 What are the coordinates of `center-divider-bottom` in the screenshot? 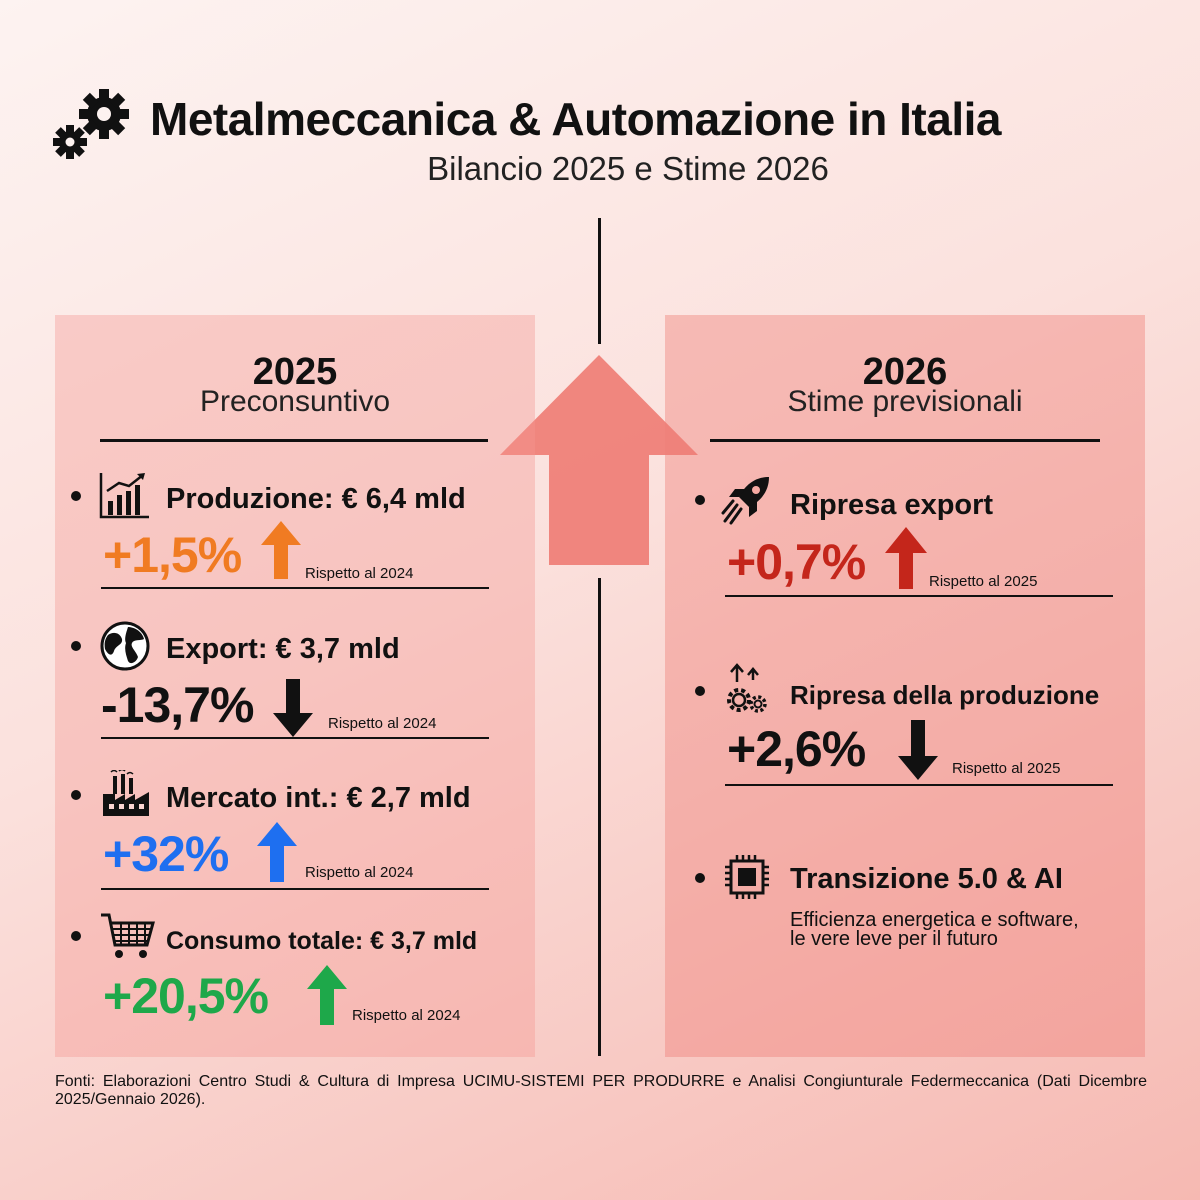 It's located at (599, 817).